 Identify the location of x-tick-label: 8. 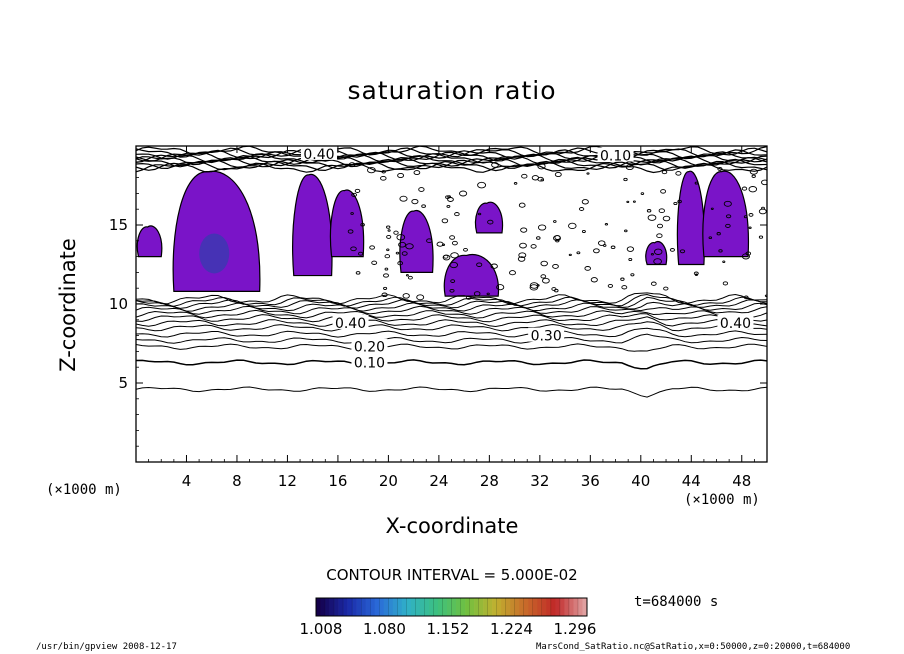
(237, 481).